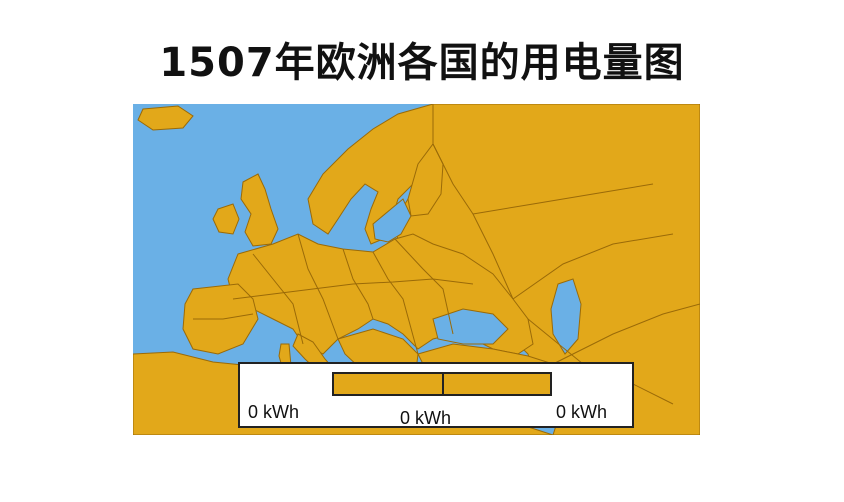 The image size is (844, 502). What do you see at coordinates (259, 210) in the screenshot?
I see `great-britain` at bounding box center [259, 210].